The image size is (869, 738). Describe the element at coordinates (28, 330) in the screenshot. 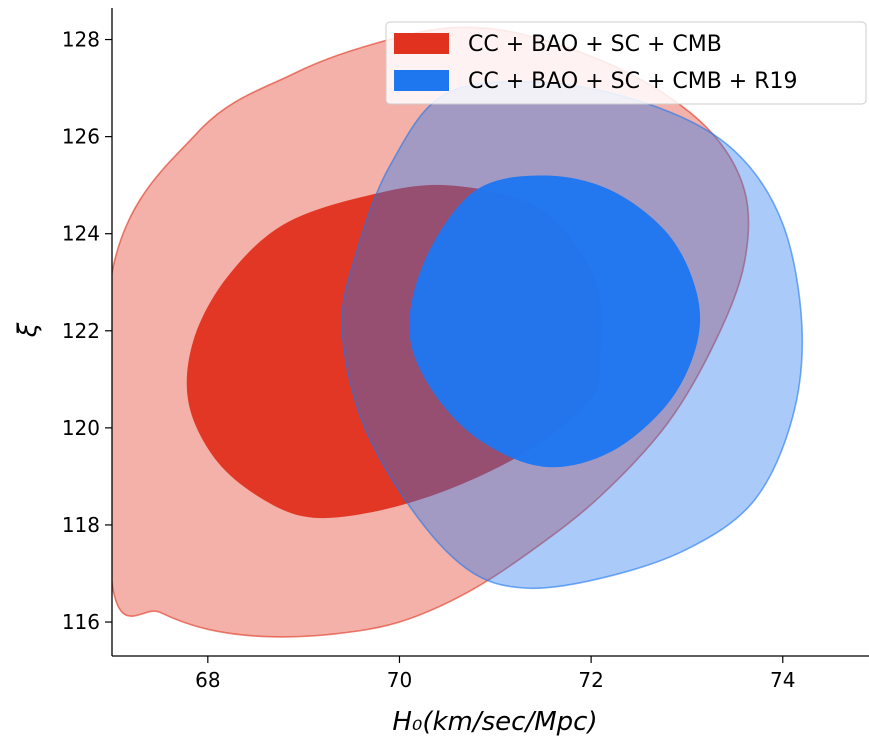

I see `y-axis-label: ξ` at that location.